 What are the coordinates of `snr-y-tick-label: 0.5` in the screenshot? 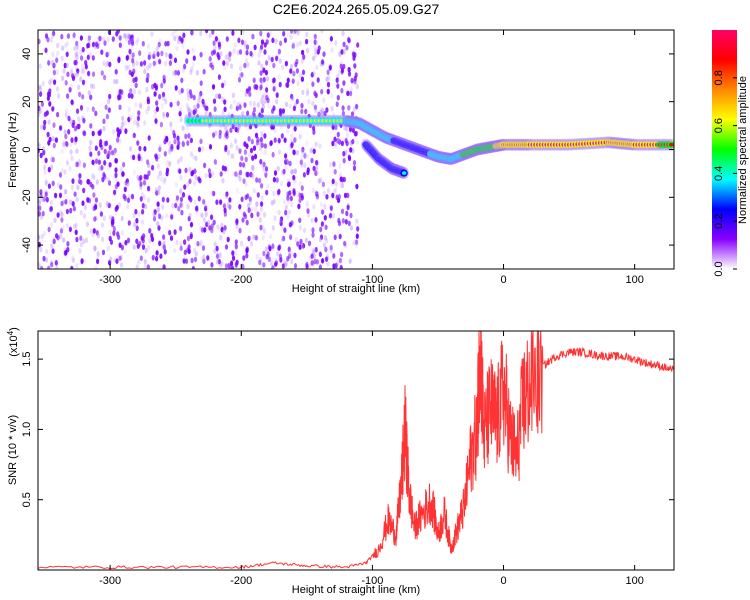 It's located at (27, 499).